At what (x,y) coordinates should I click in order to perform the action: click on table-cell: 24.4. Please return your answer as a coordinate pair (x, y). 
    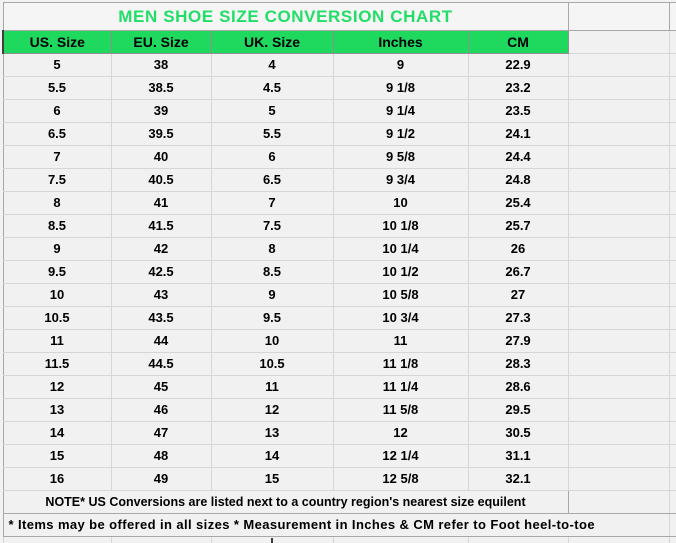
    Looking at the image, I should click on (518, 157).